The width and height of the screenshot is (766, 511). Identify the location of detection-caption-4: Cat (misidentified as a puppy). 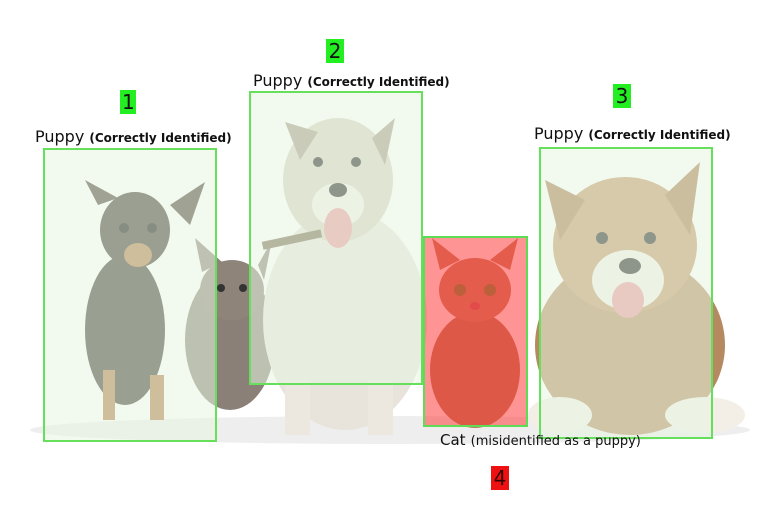
(540, 439).